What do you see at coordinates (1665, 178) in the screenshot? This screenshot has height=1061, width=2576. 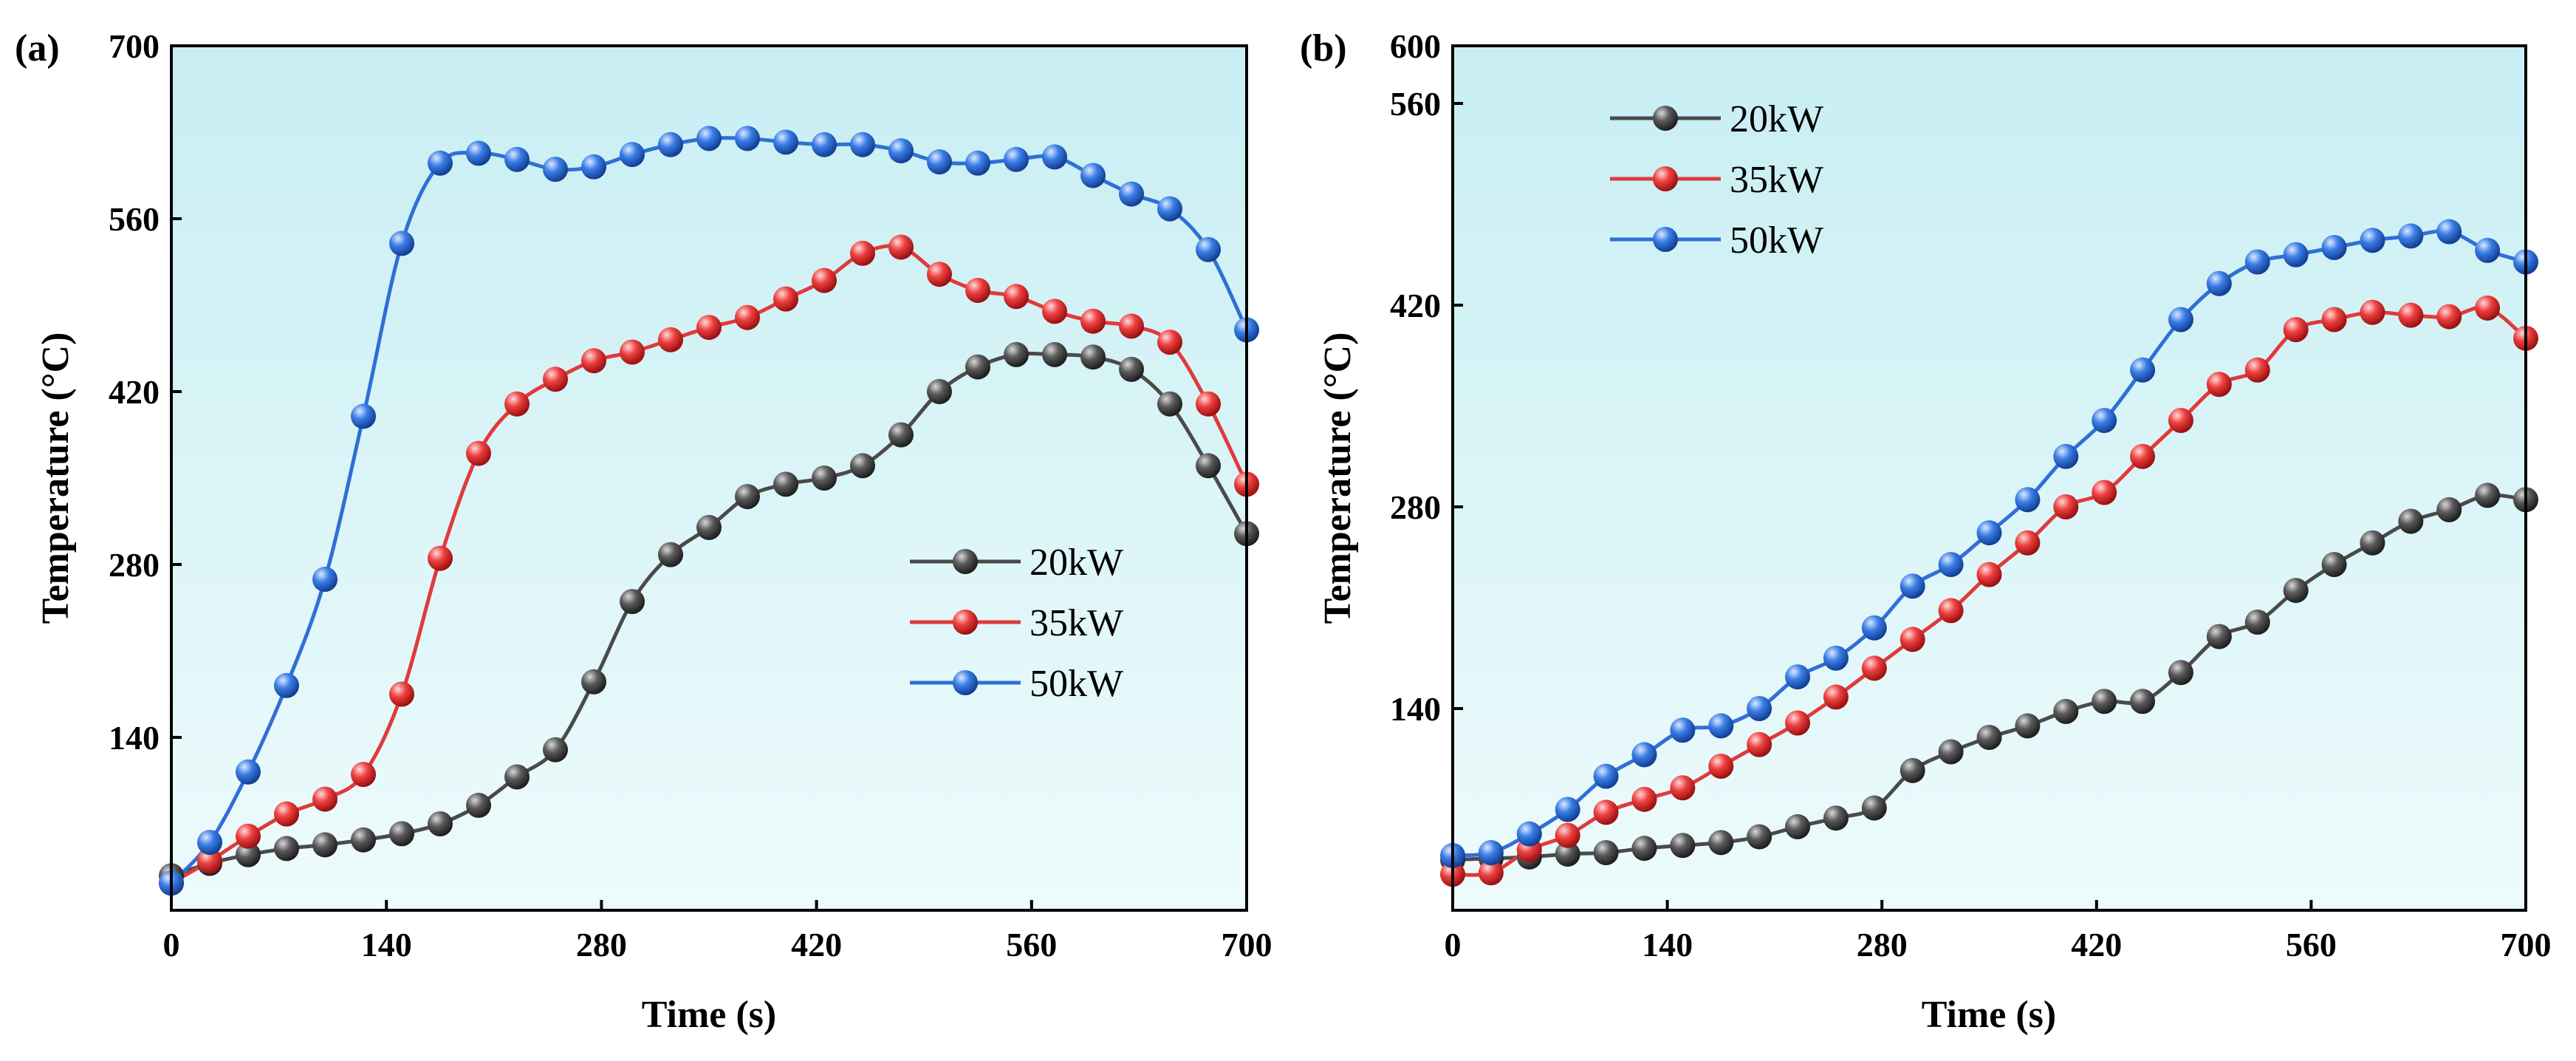 I see `panel-b-legend-marker-35kw` at bounding box center [1665, 178].